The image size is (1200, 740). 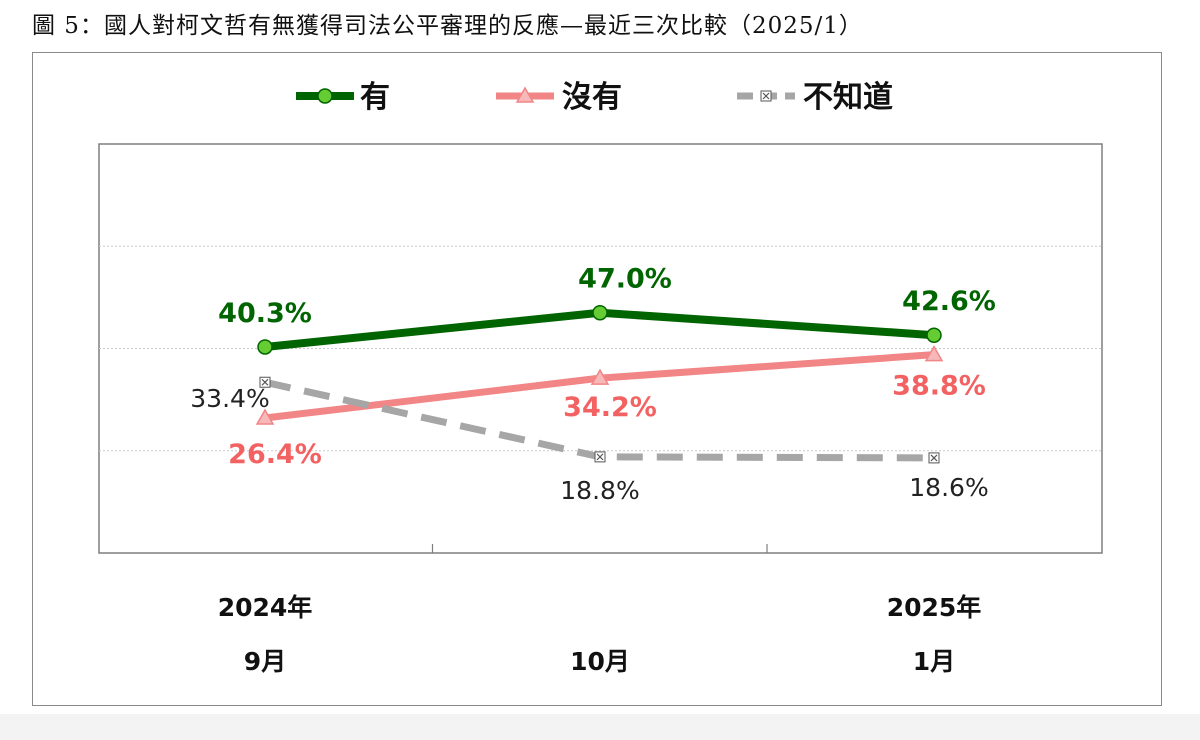 What do you see at coordinates (625, 279) in the screenshot?
I see `data-label-0-1: 47.0%` at bounding box center [625, 279].